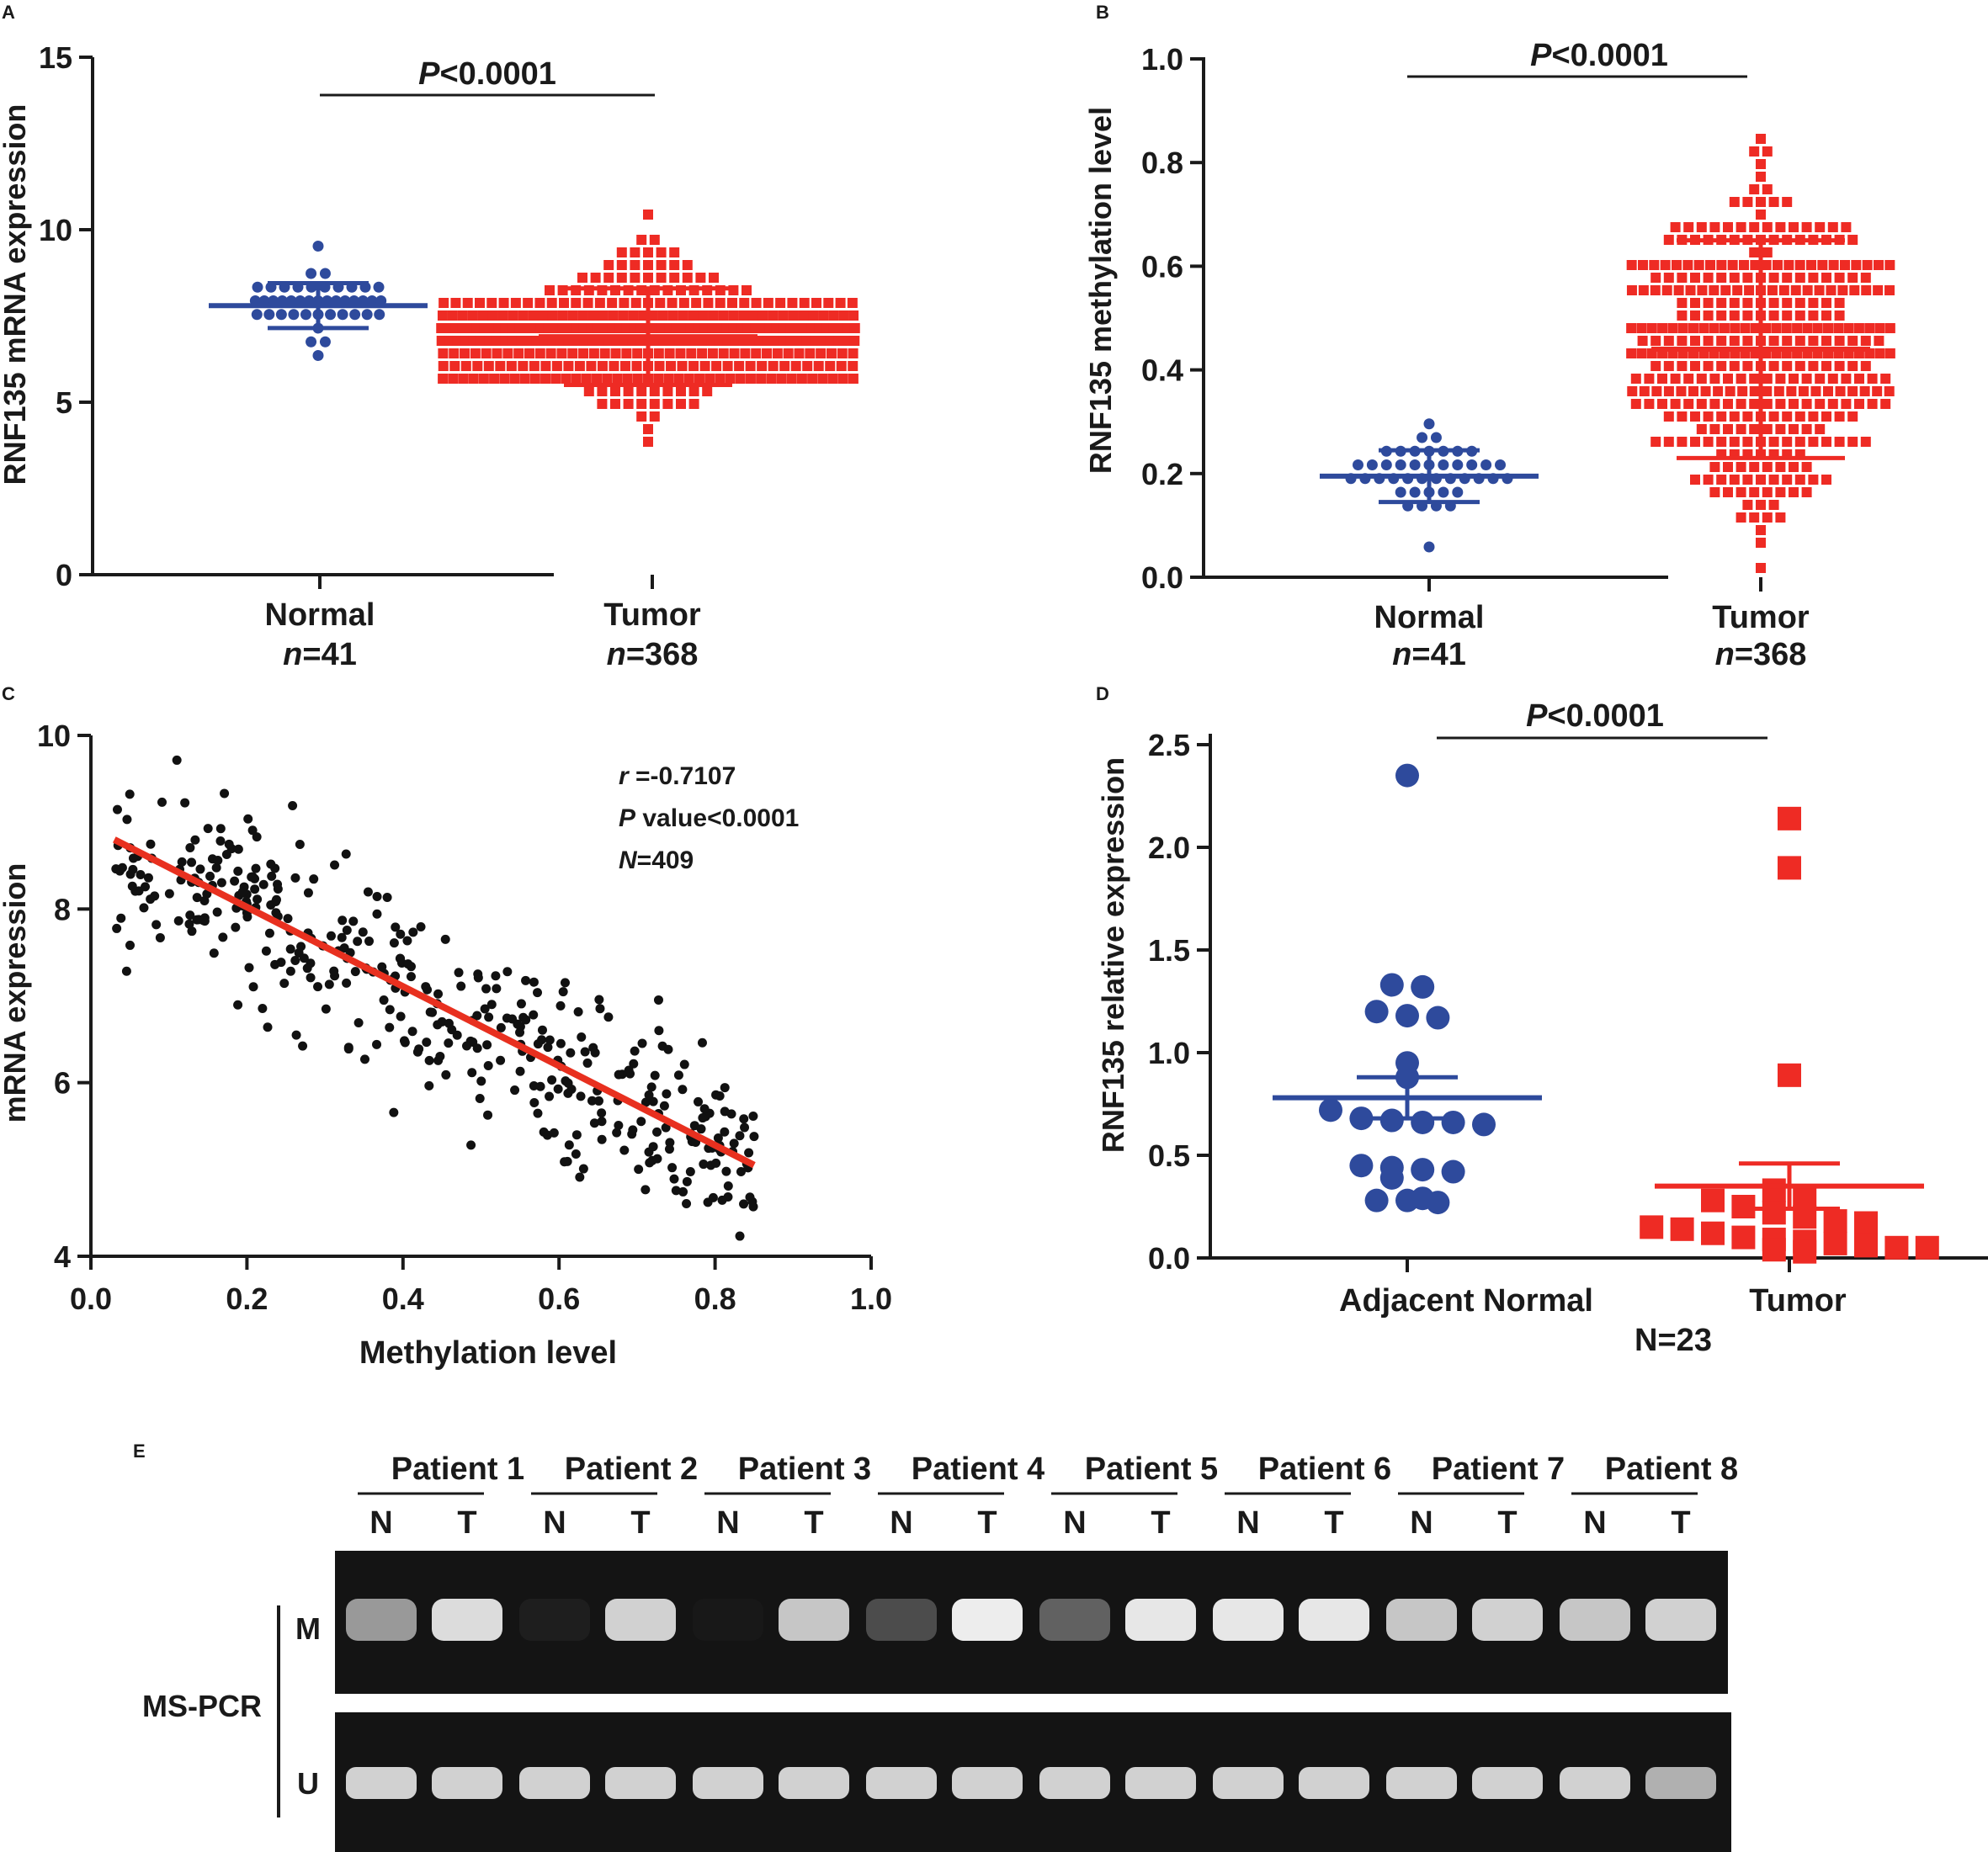  I want to click on panel-d-group-tumor-label: Tumor, so click(1798, 1301).